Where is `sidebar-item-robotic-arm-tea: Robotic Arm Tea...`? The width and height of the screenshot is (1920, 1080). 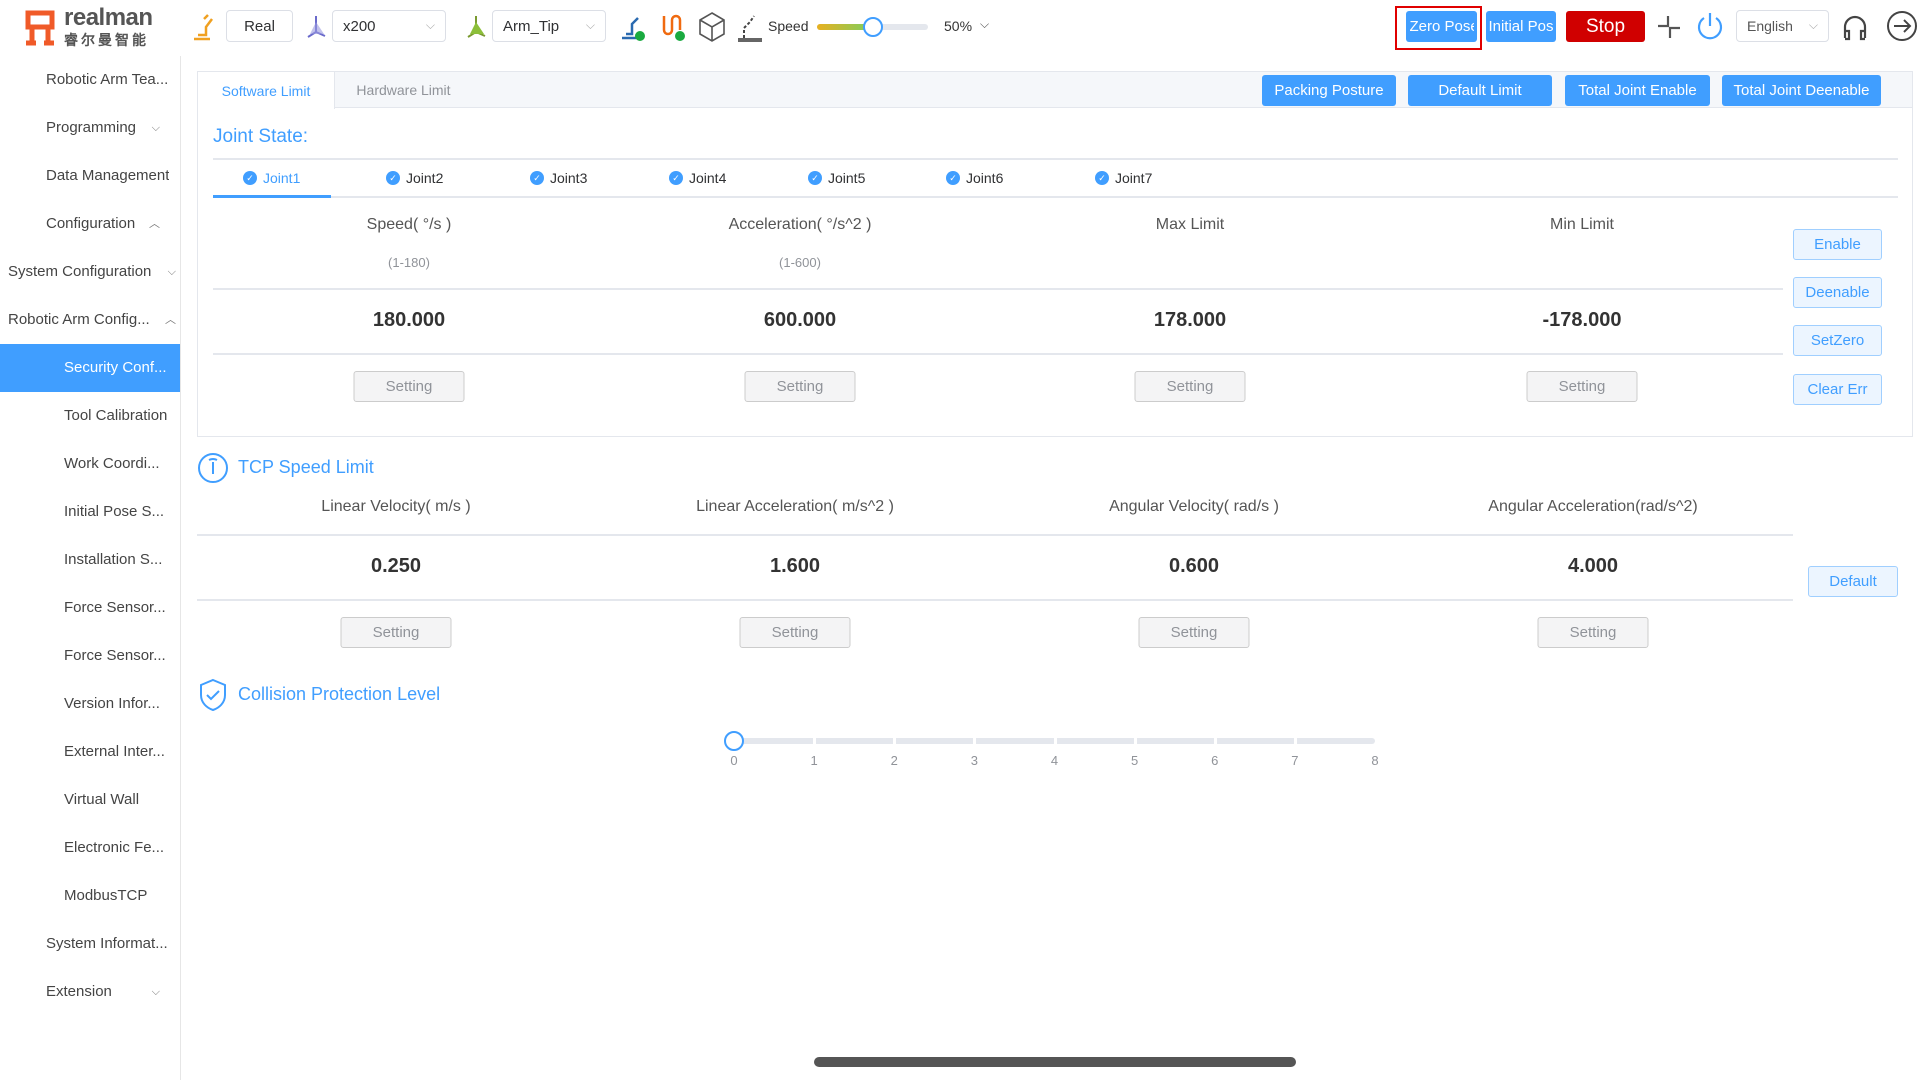 sidebar-item-robotic-arm-tea: Robotic Arm Tea... is located at coordinates (90, 80).